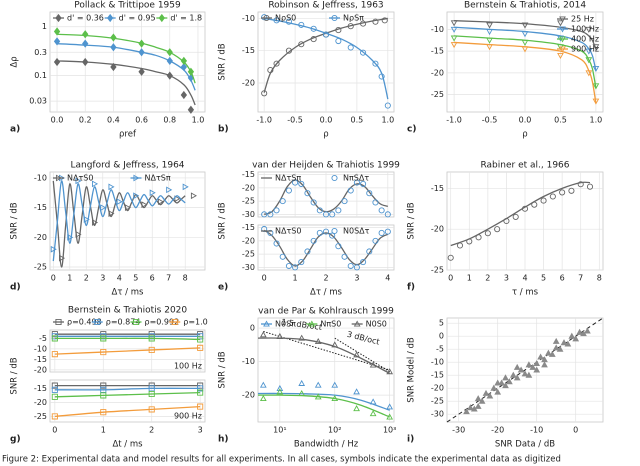 This screenshot has width=640, height=466. What do you see at coordinates (356, 231) in the screenshot?
I see `legend-label: N0SΔτ` at bounding box center [356, 231].